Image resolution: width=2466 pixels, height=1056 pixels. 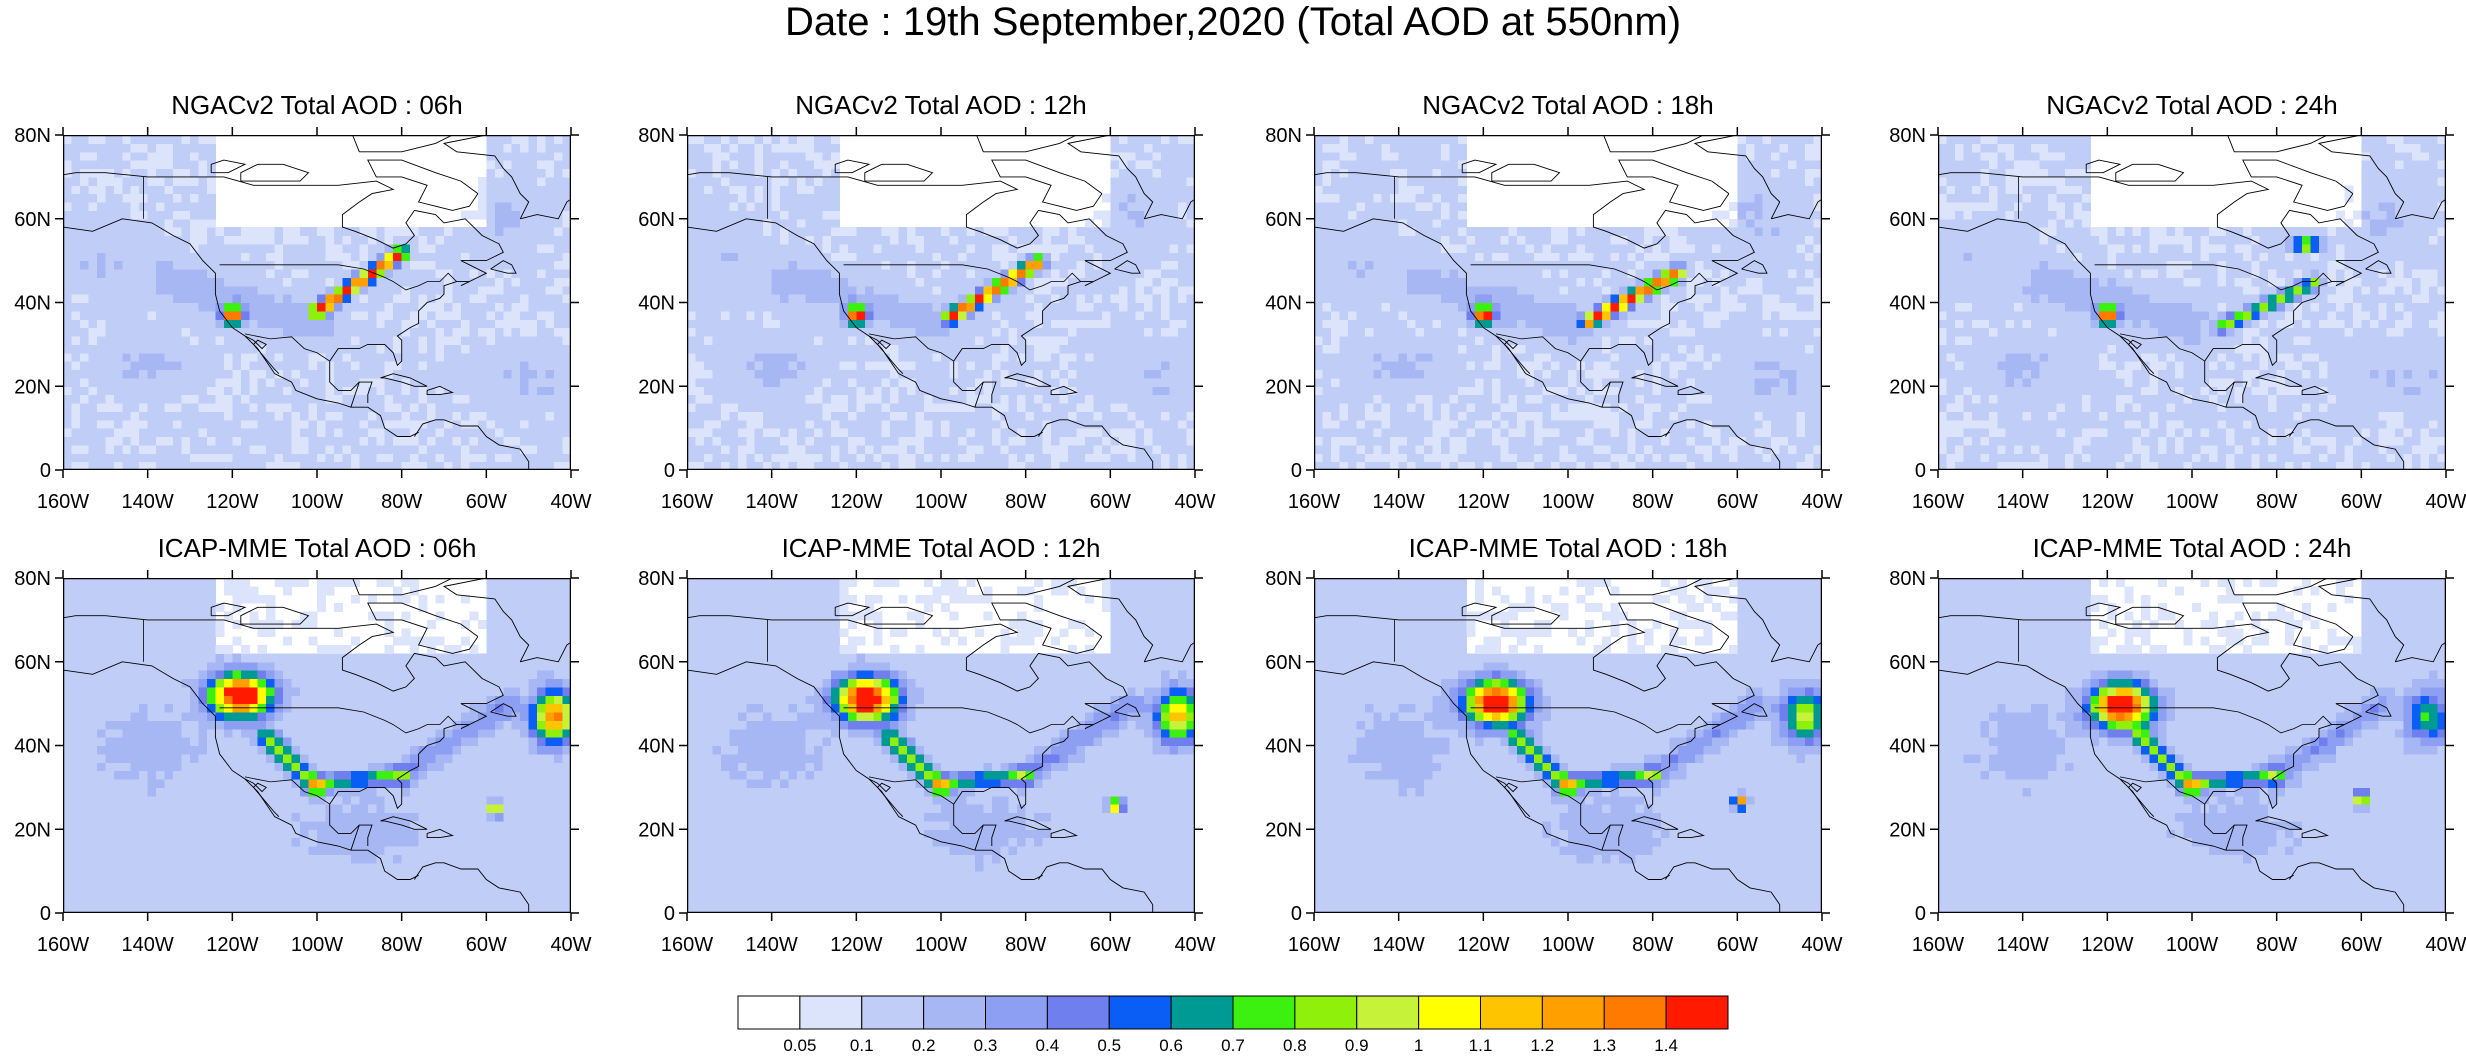 What do you see at coordinates (941, 548) in the screenshot?
I see `panel-title: ICAP-MME Total AOD : 12h` at bounding box center [941, 548].